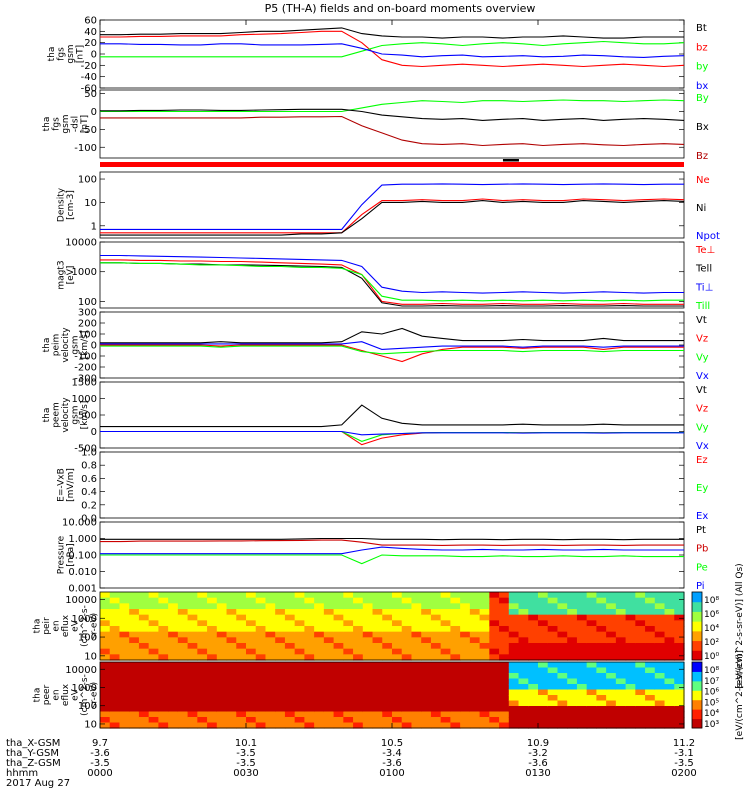  I want to click on series-line-By, so click(392, 106).